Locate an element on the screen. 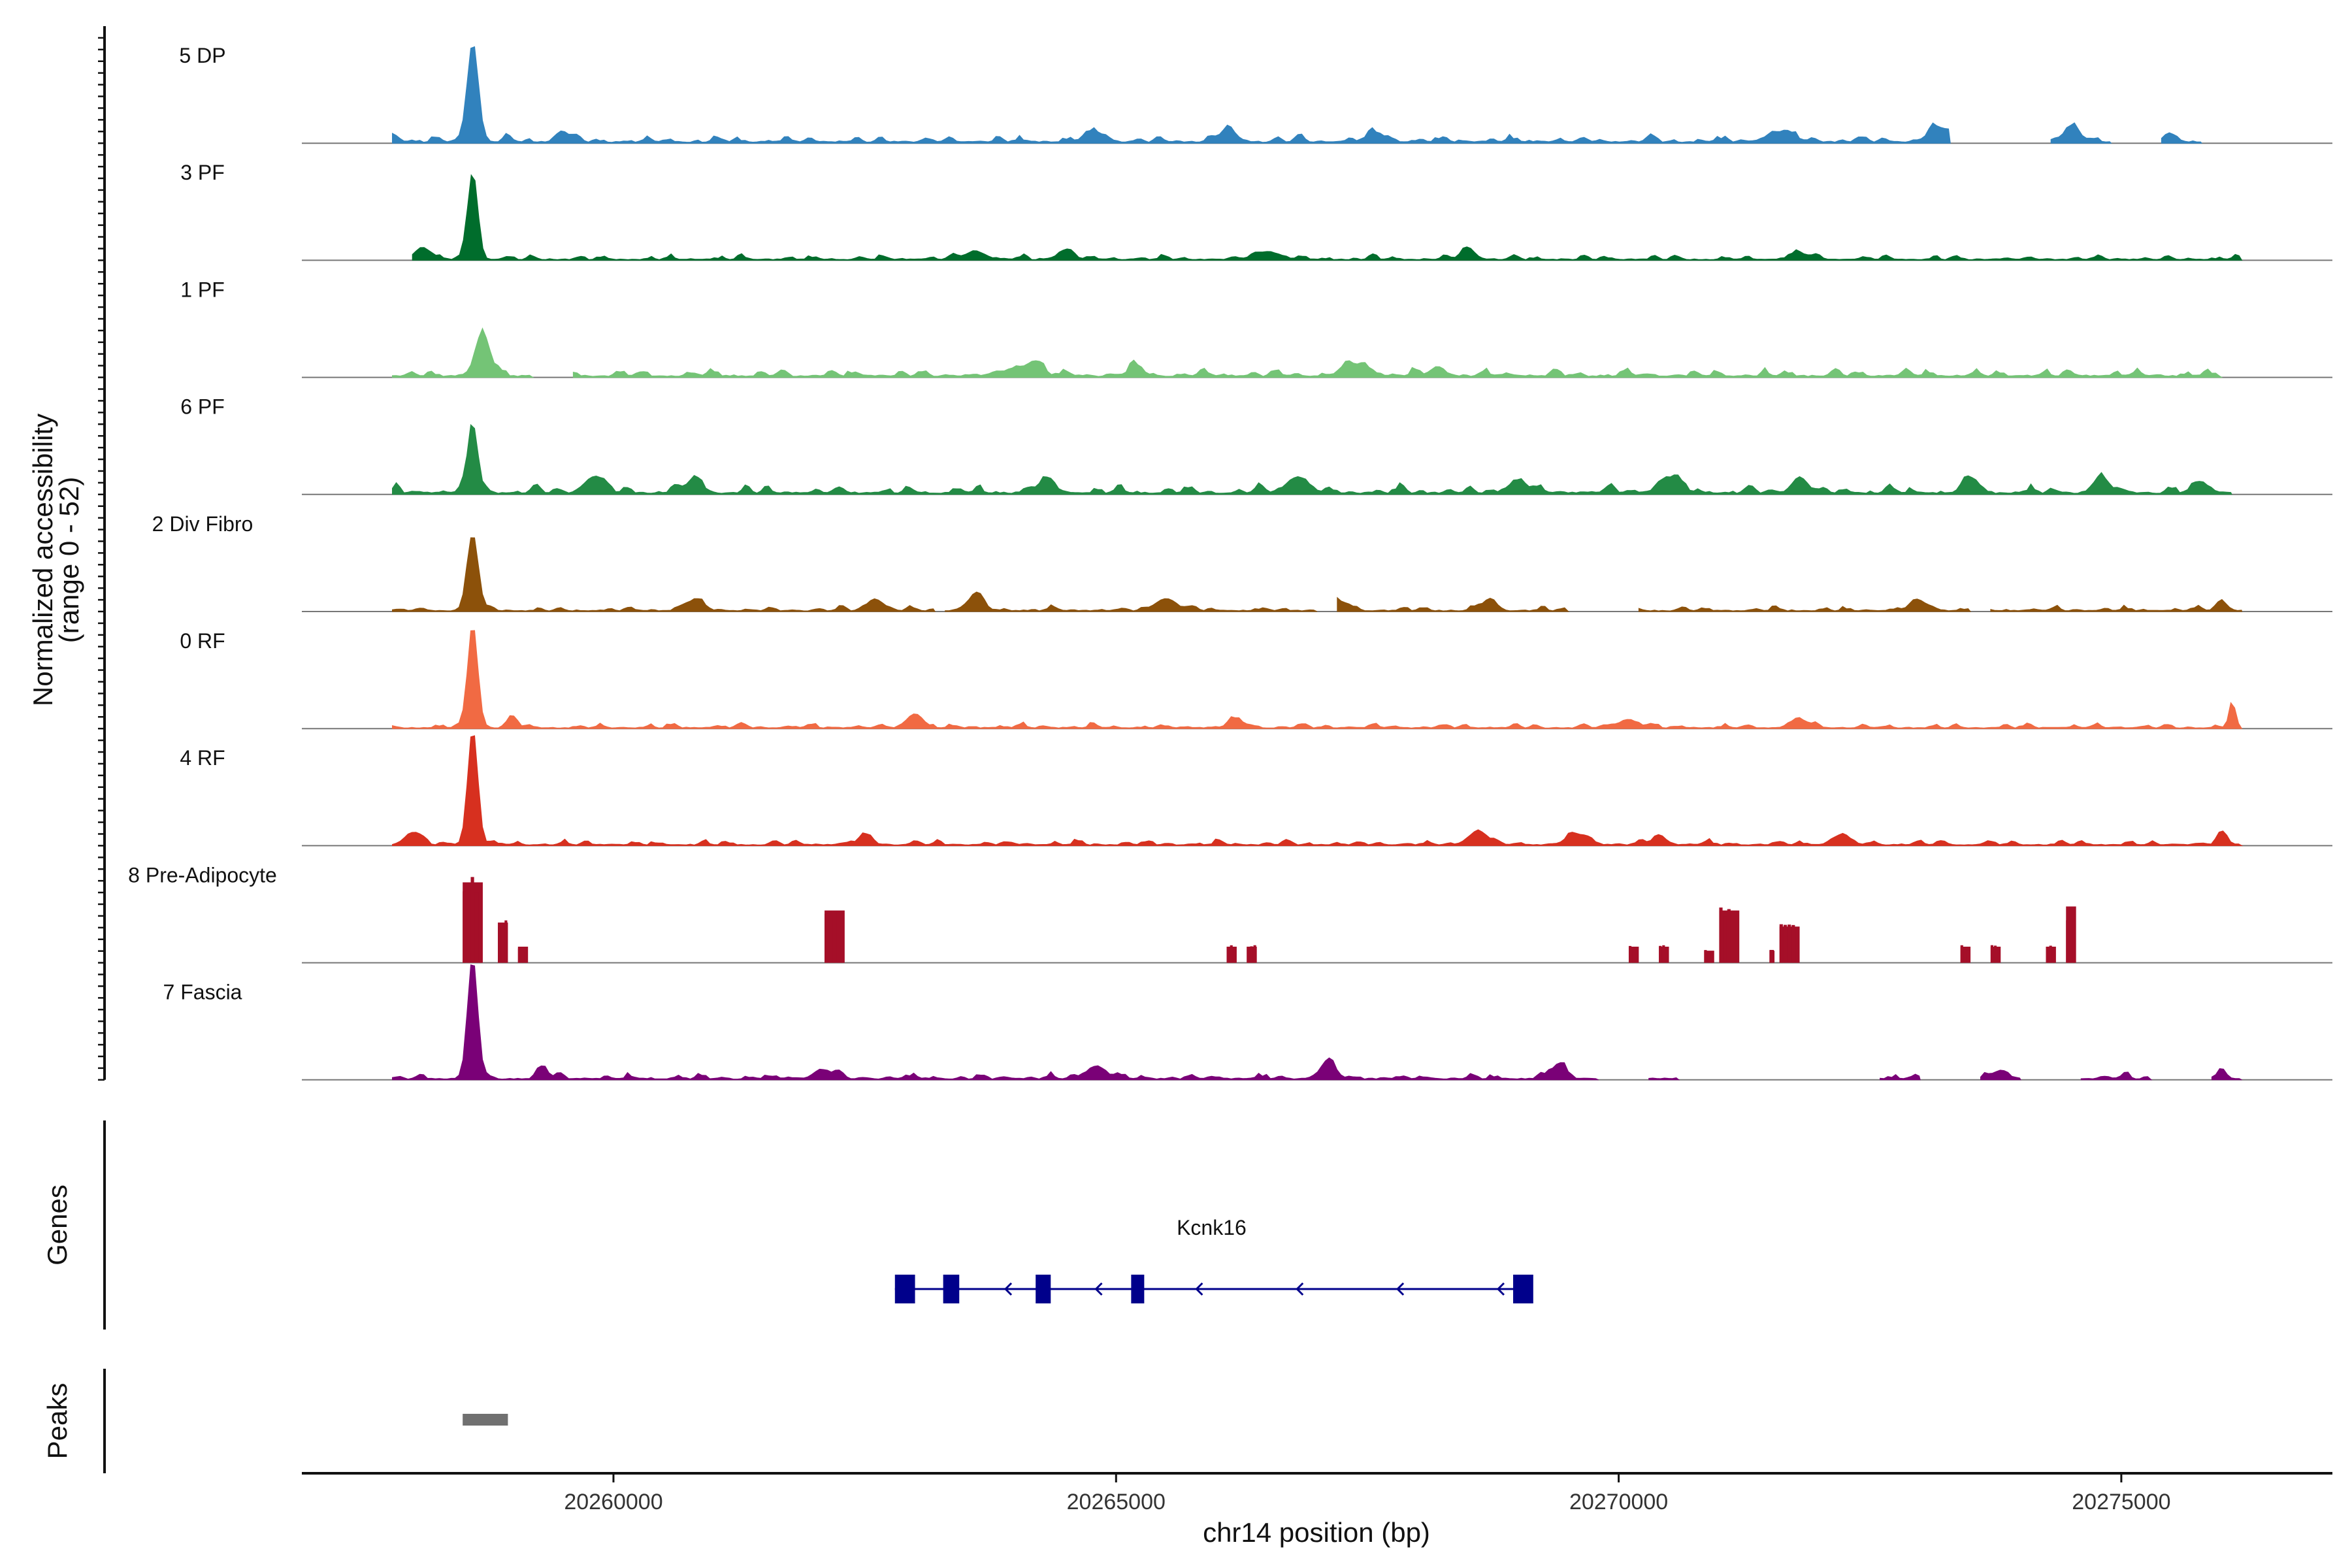 The width and height of the screenshot is (2352, 1568). x-axis: 20260000 20265000 20270000 20275000 is located at coordinates (1317, 1493).